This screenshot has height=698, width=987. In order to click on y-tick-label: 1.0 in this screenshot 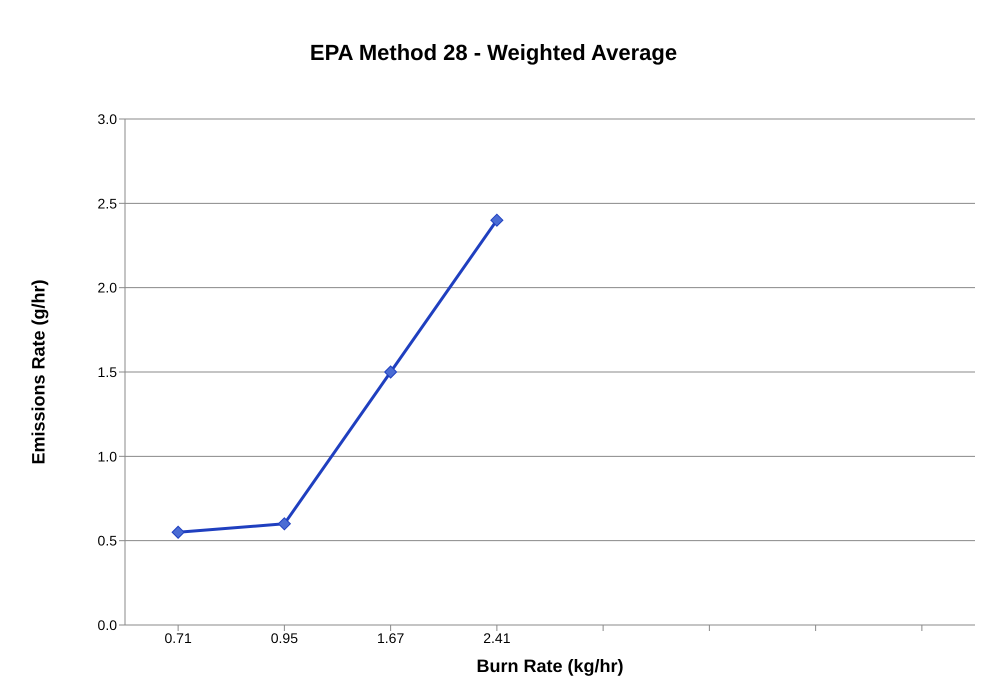, I will do `click(108, 456)`.